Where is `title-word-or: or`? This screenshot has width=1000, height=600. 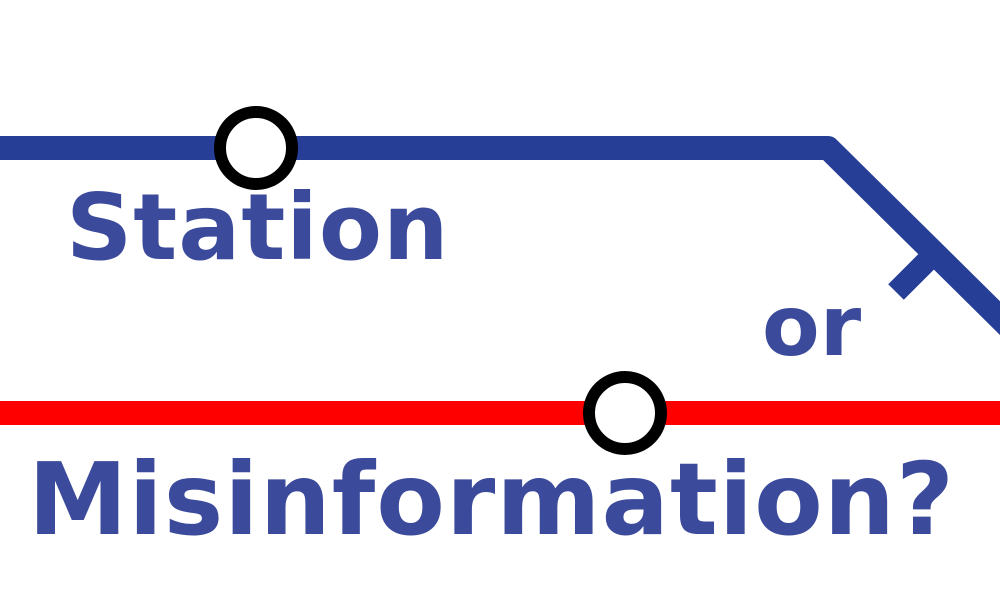 title-word-or: or is located at coordinates (812, 326).